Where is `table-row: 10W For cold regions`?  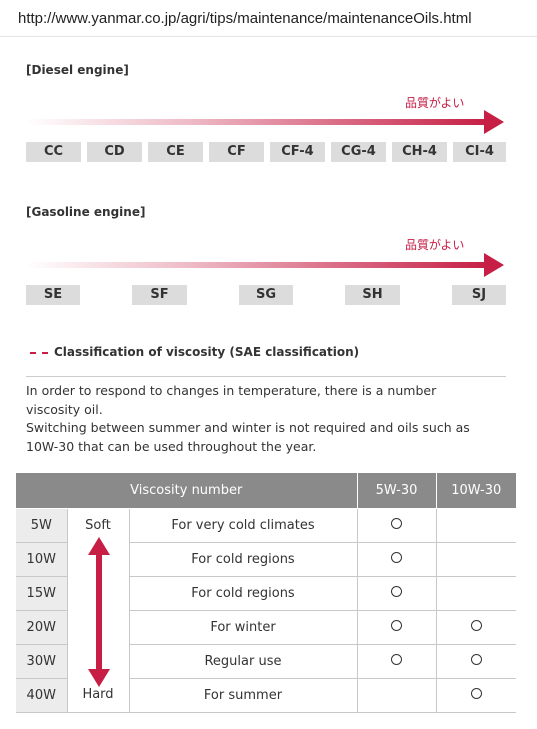
table-row: 10W For cold regions is located at coordinates (266, 559).